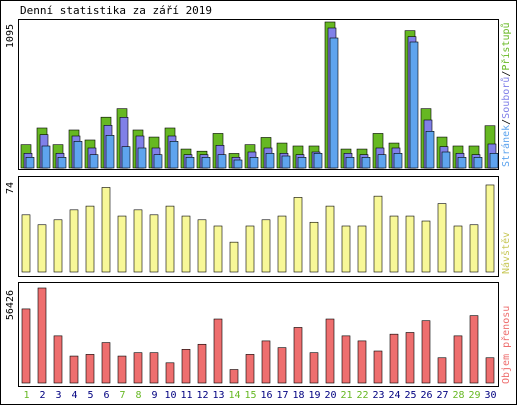  Describe the element at coordinates (90, 395) in the screenshot. I see `day-label-5: 5` at that location.